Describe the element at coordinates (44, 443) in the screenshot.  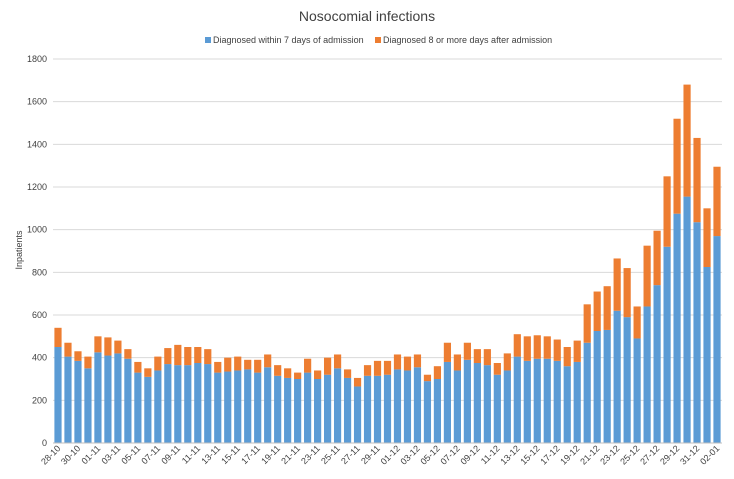
I see `y-tick-label-0: 0` at that location.